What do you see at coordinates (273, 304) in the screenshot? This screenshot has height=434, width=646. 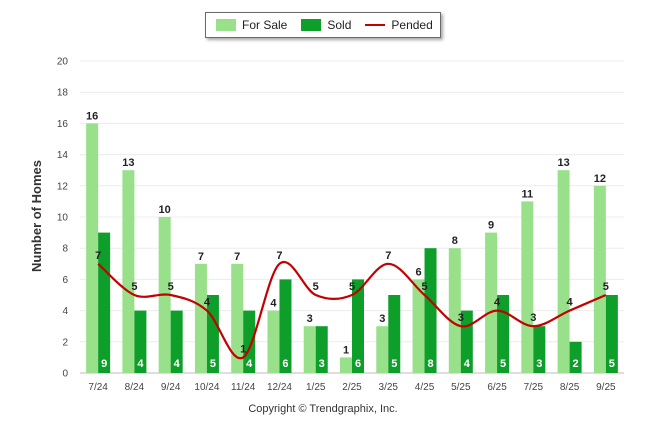 I see `data-label-for-sale: 4` at bounding box center [273, 304].